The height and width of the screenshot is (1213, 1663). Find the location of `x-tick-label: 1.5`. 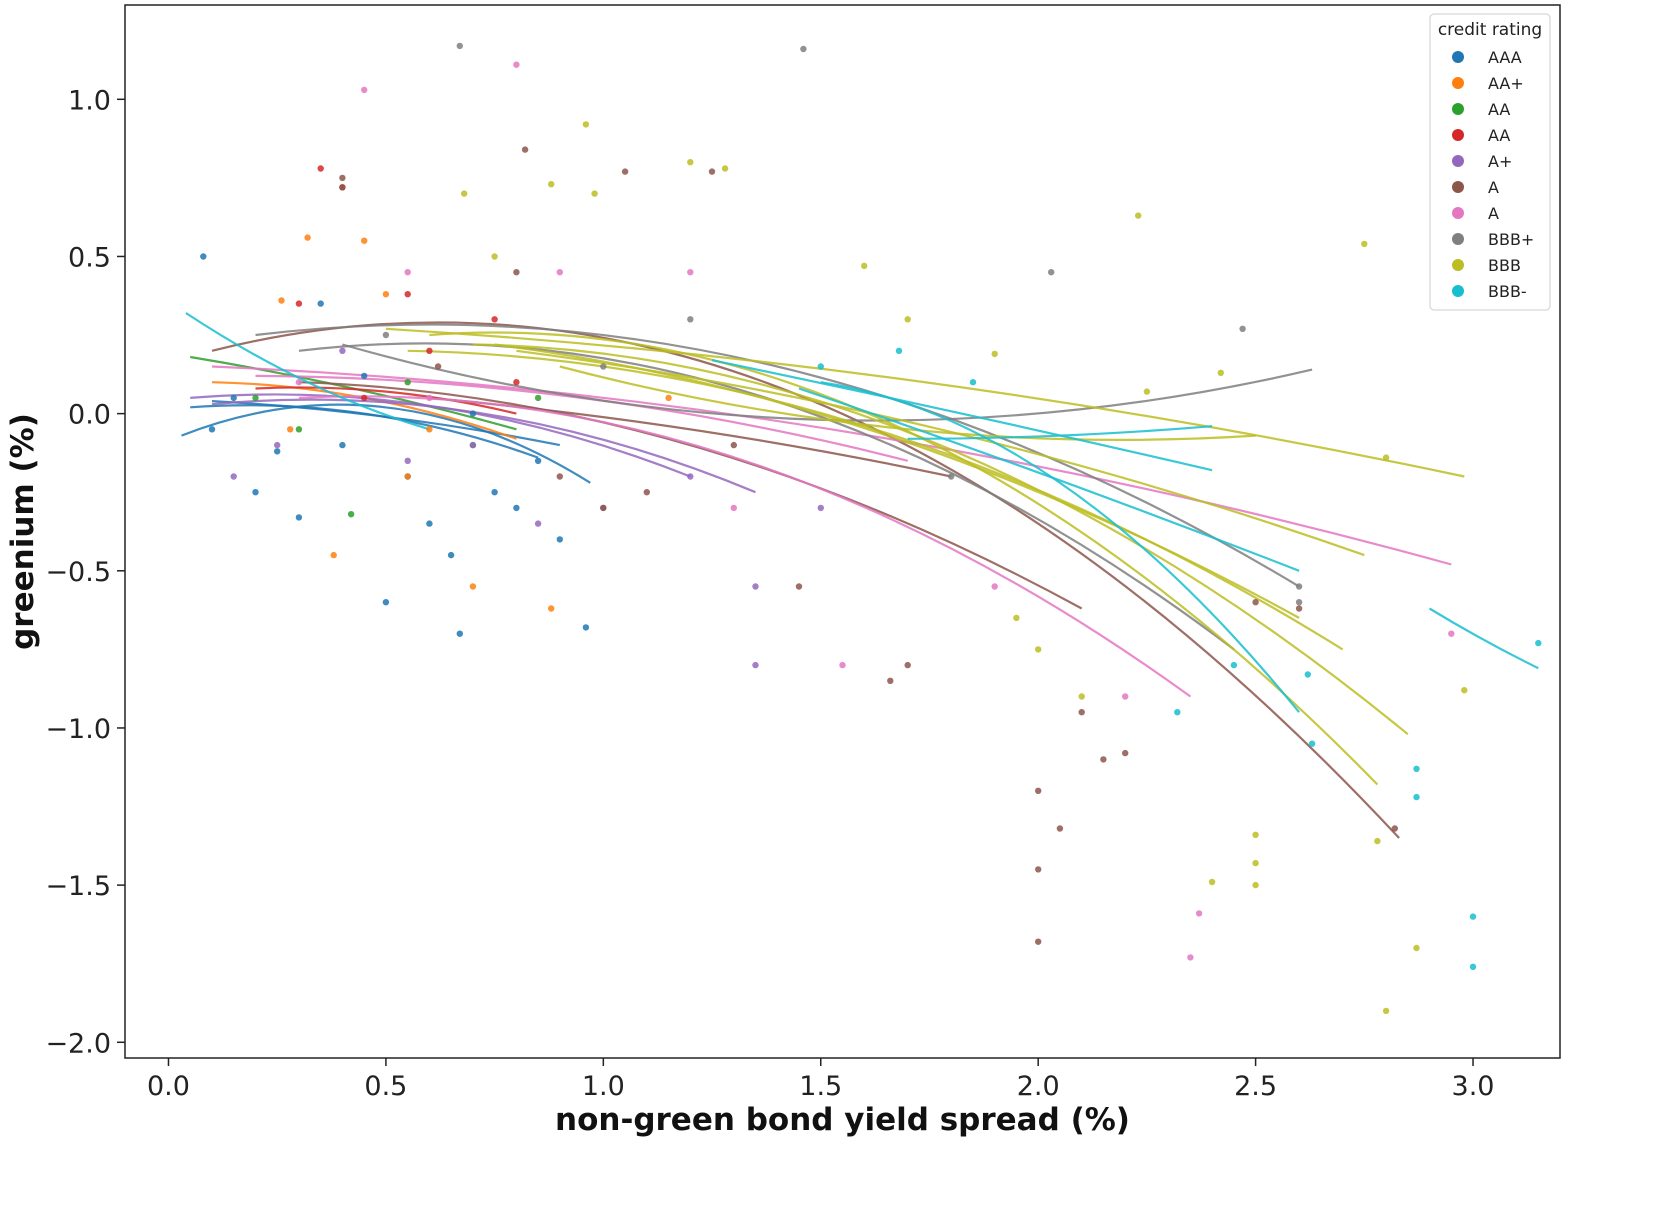

x-tick-label: 1.5 is located at coordinates (820, 1086).